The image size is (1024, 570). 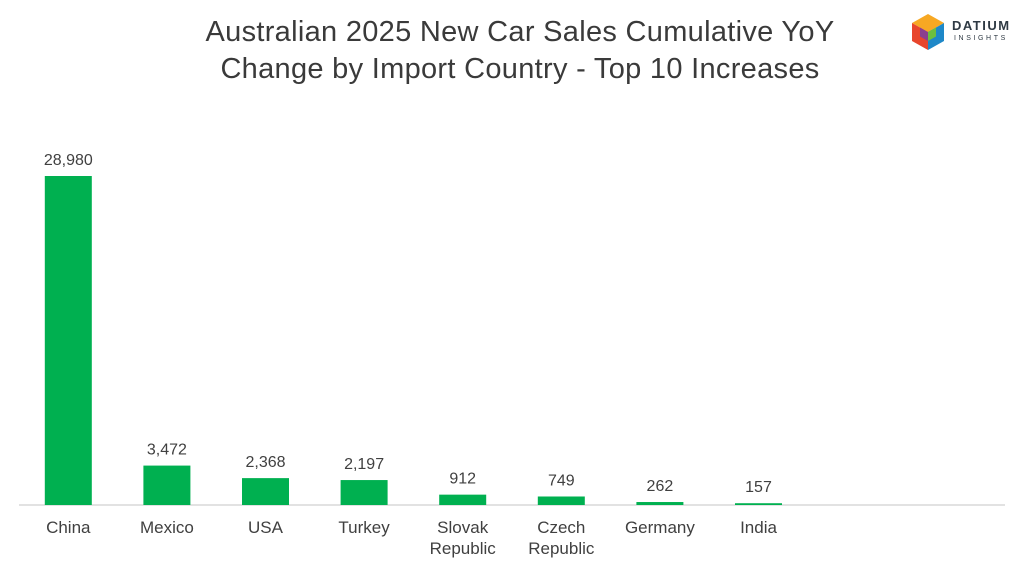 What do you see at coordinates (981, 38) in the screenshot?
I see `logo-subtitle: INSIGHTS` at bounding box center [981, 38].